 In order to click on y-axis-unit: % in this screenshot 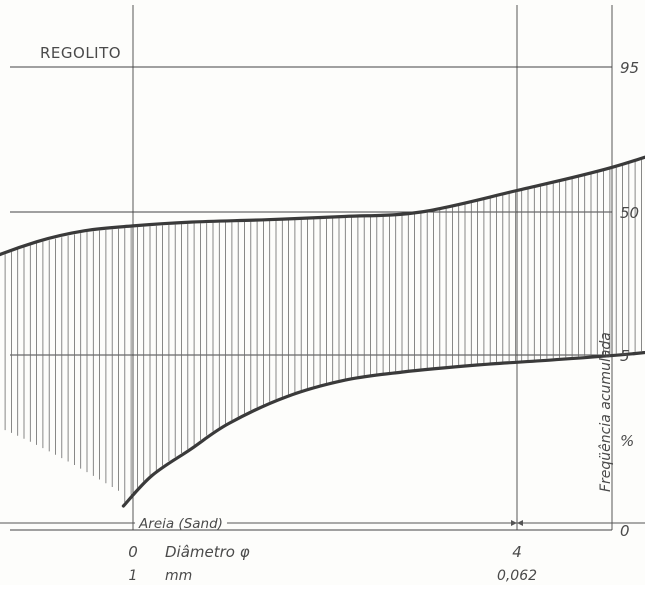, I will do `click(627, 441)`.